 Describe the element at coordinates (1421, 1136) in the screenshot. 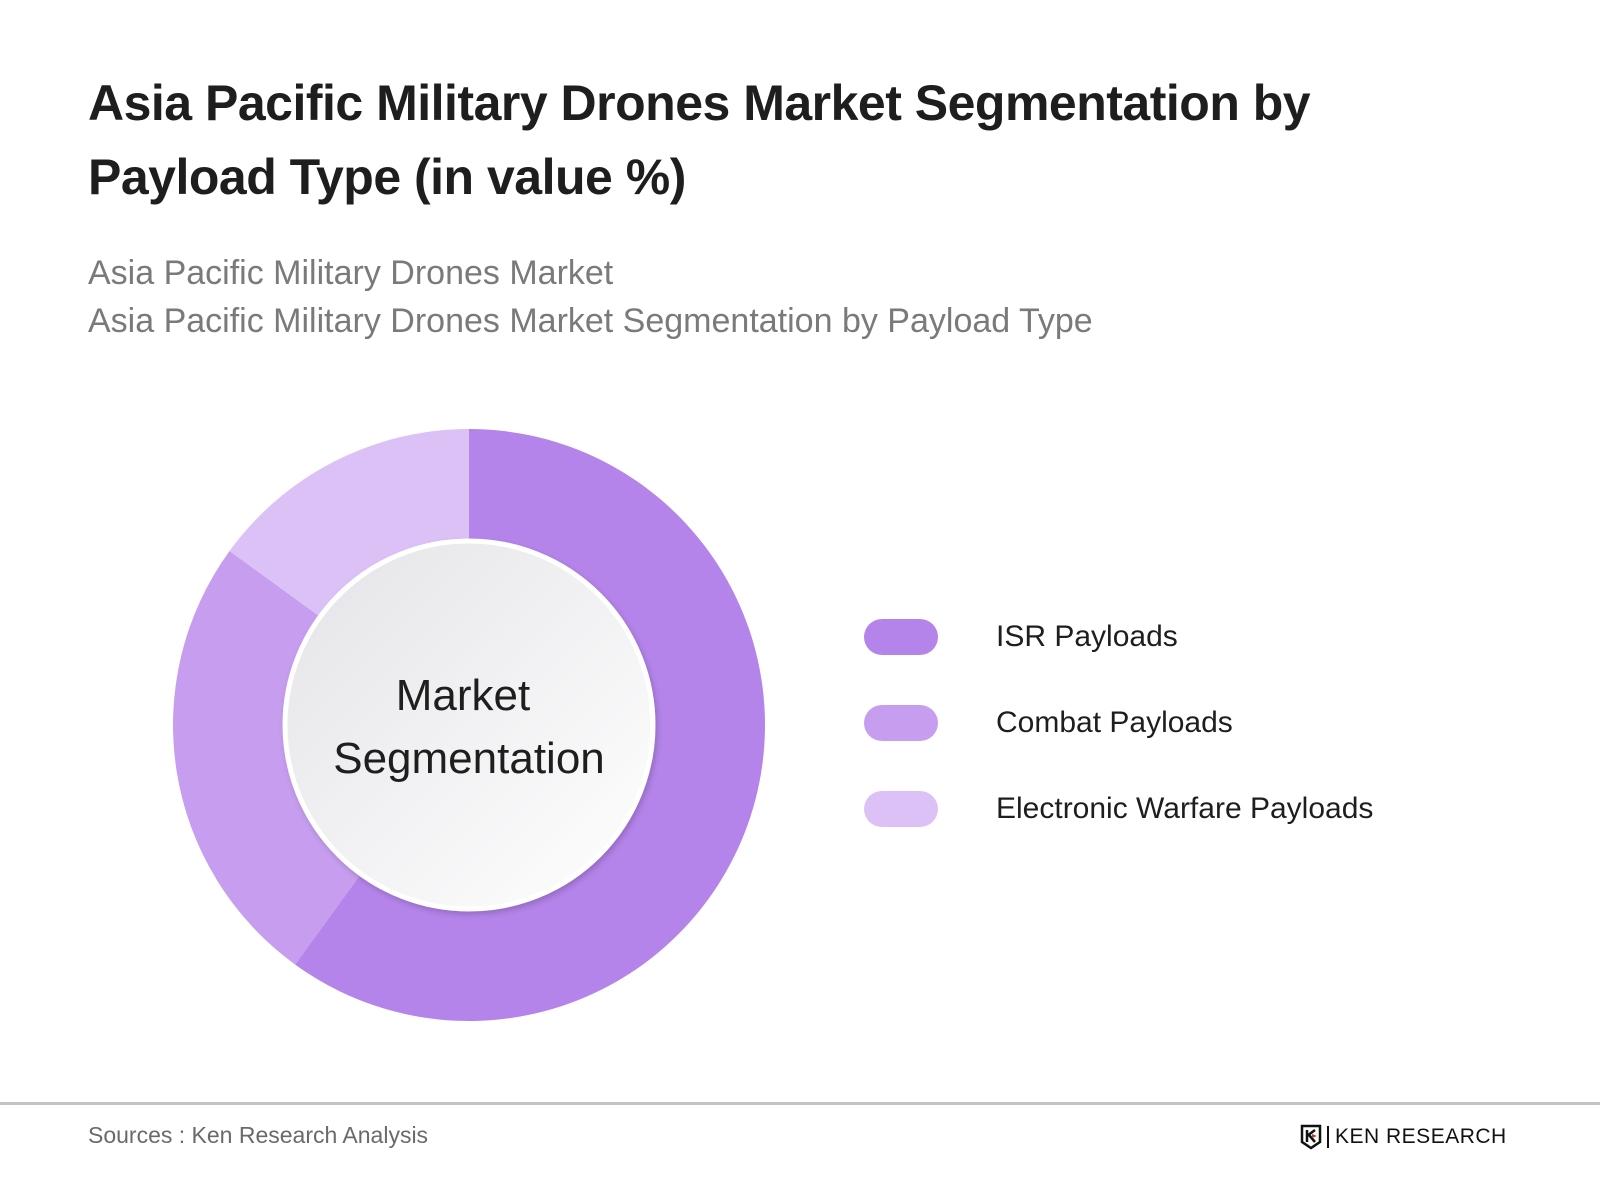

I see `logo-text: KEN RESEARCH` at that location.